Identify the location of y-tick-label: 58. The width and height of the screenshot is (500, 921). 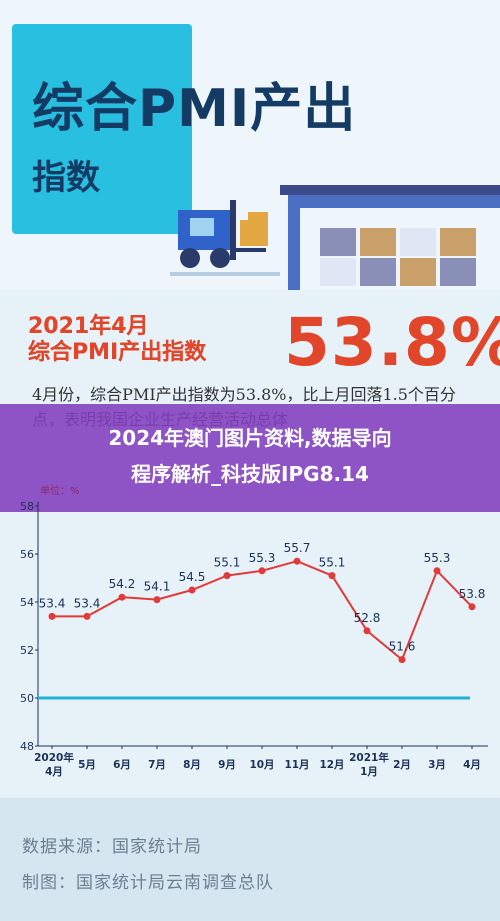
(27, 506).